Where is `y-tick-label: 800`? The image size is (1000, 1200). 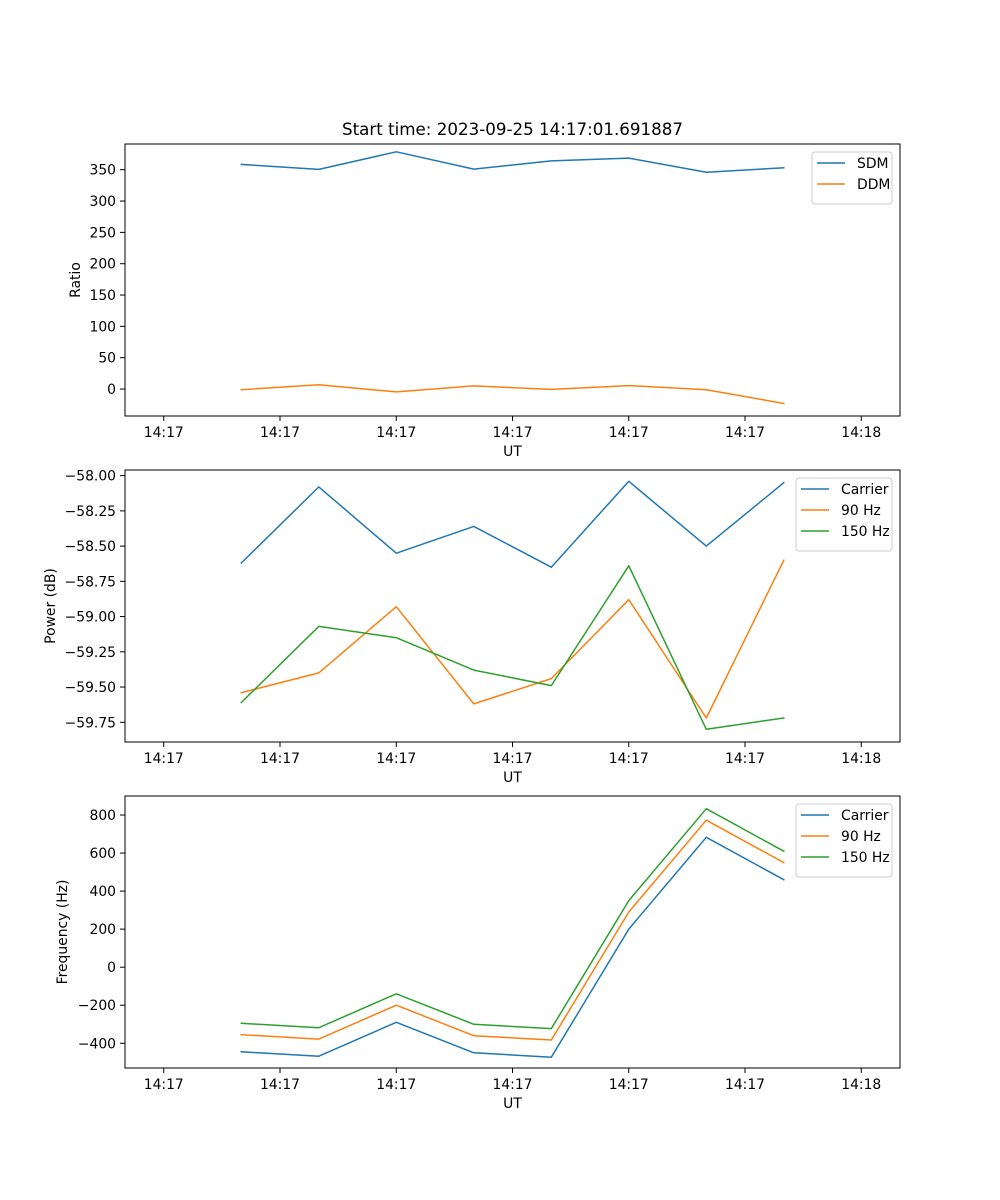 y-tick-label: 800 is located at coordinates (102, 816).